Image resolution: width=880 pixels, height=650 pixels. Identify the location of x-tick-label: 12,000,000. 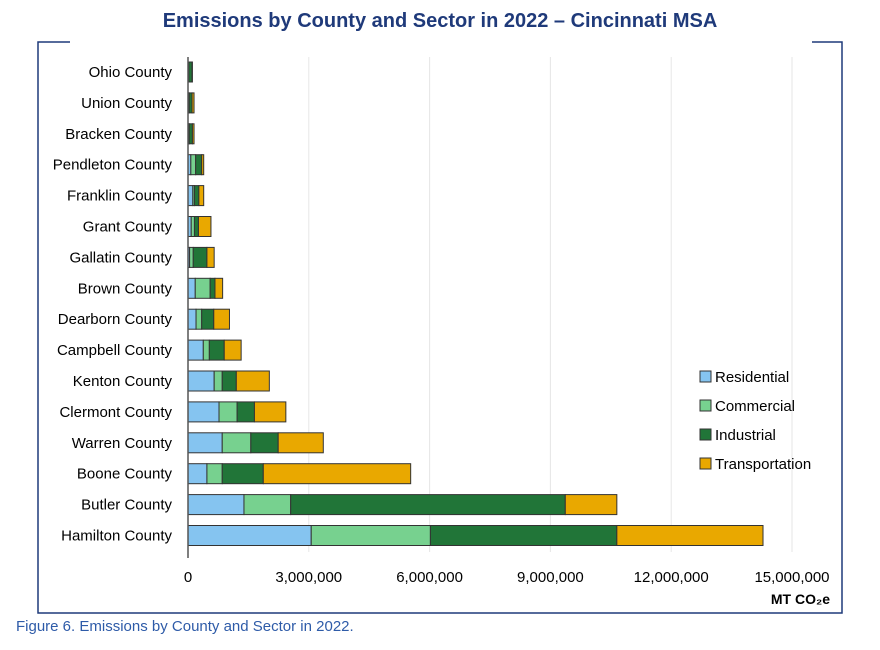
(671, 577).